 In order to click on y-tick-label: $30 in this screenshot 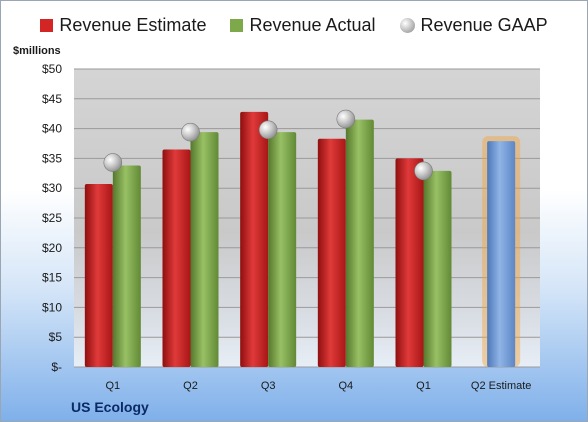, I will do `click(52, 188)`.